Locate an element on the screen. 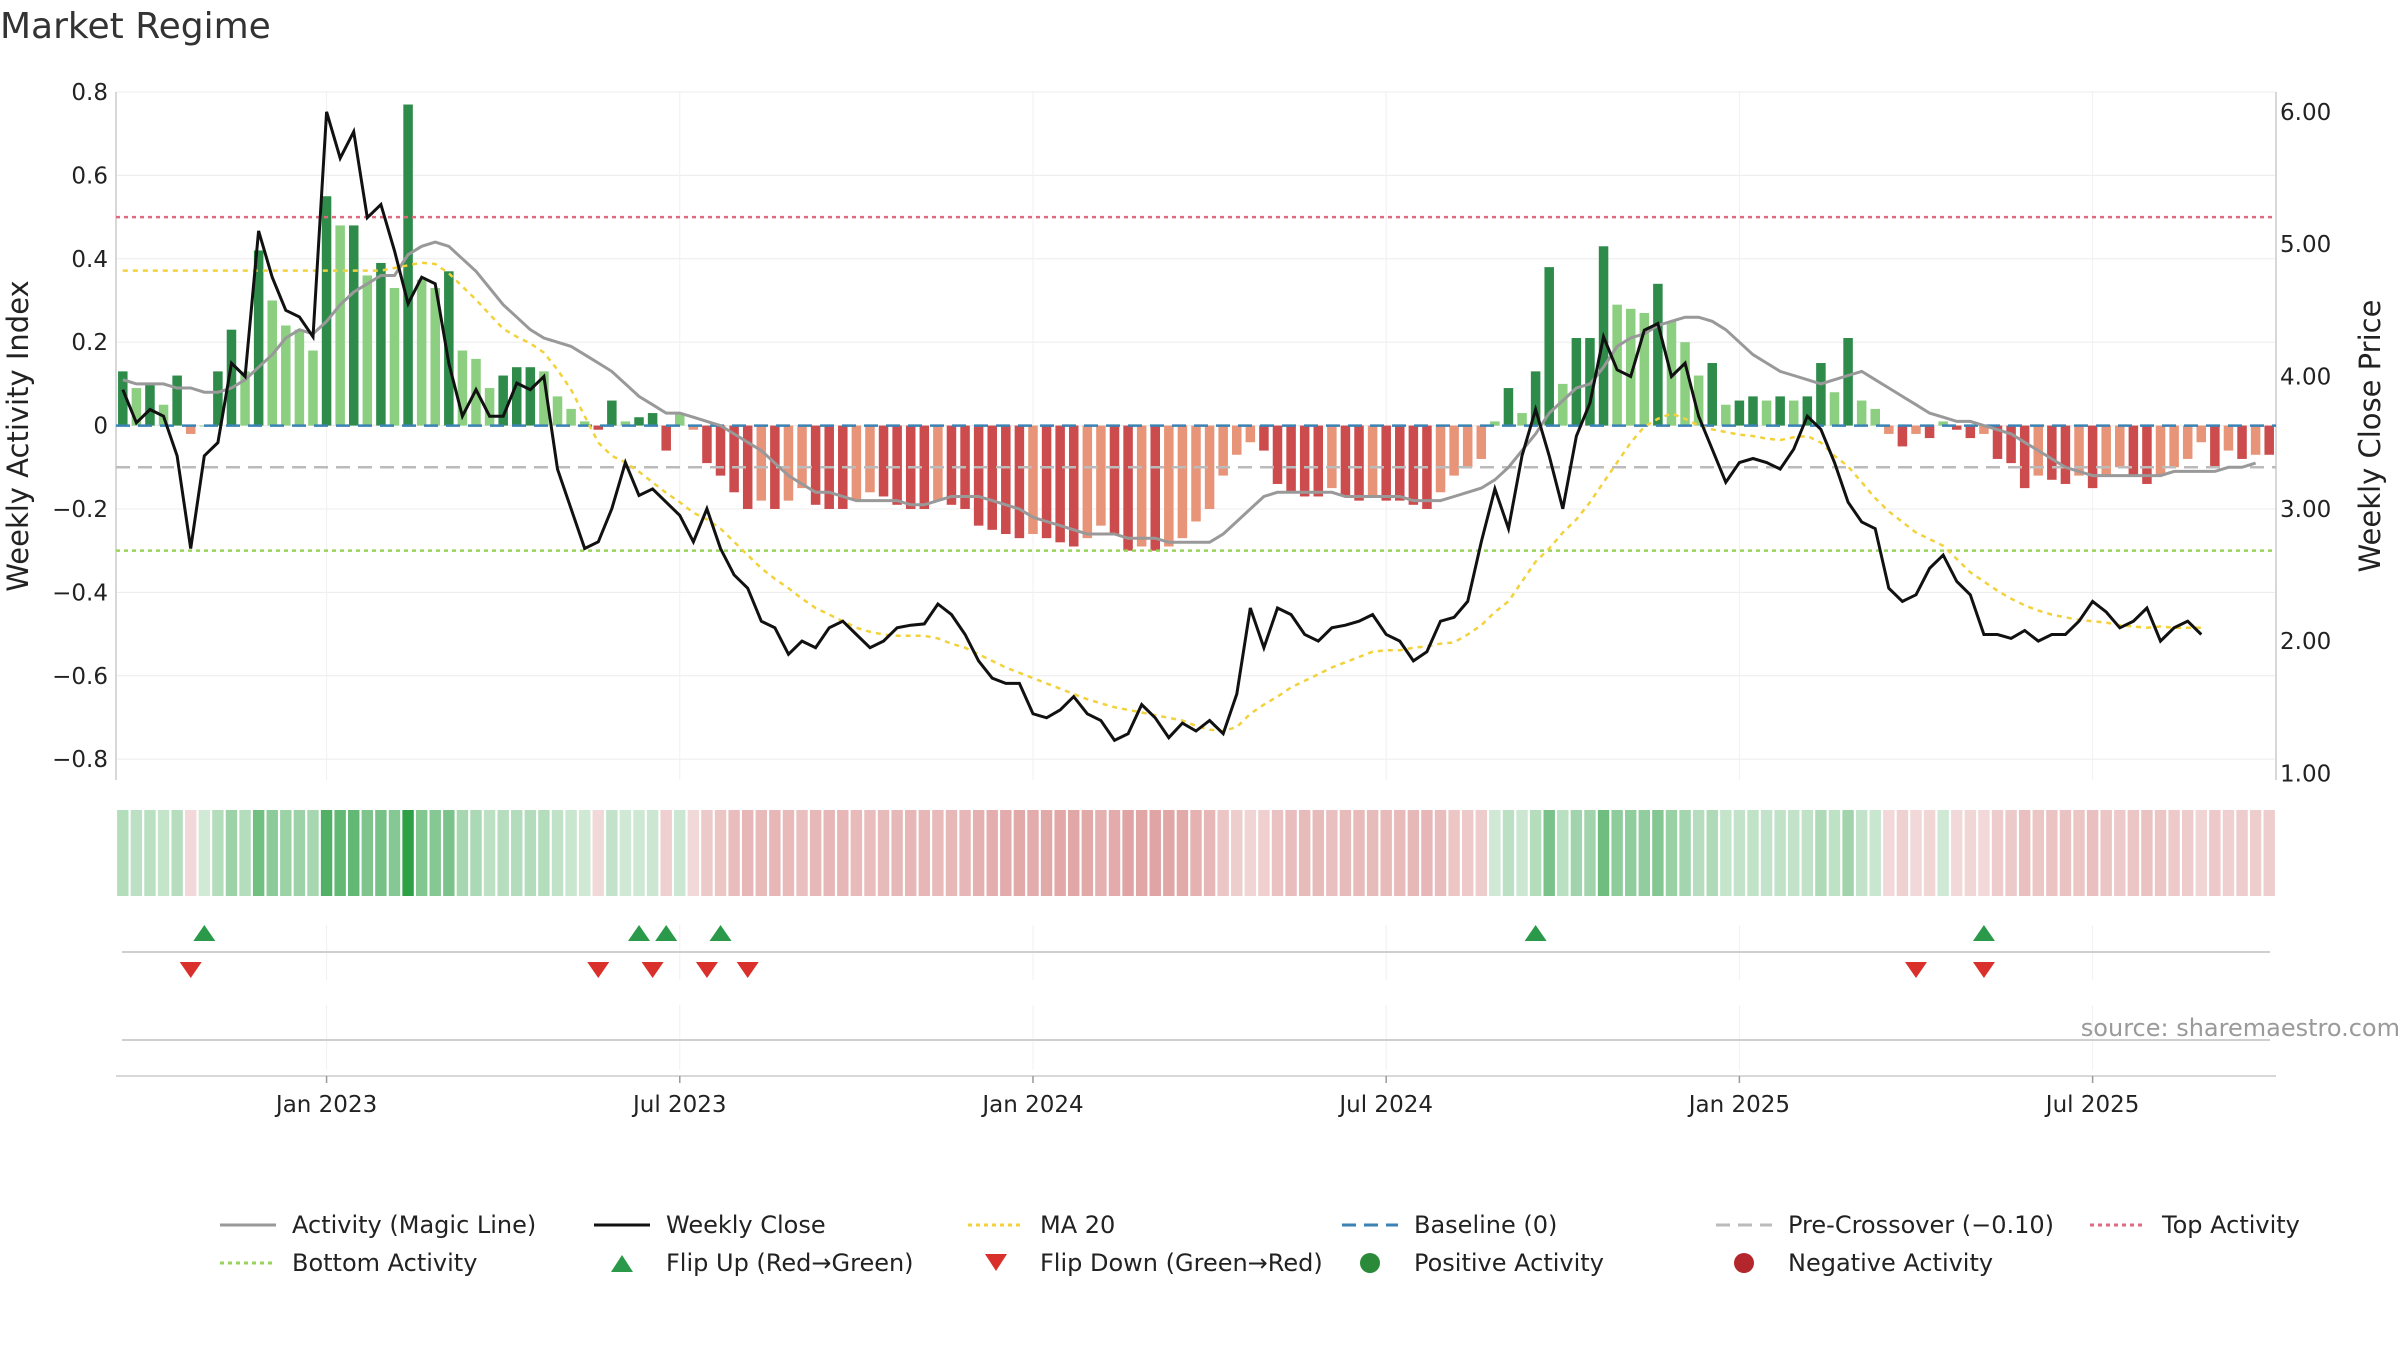  y-right-axis-title: Weekly Close Price is located at coordinates (2370, 436).